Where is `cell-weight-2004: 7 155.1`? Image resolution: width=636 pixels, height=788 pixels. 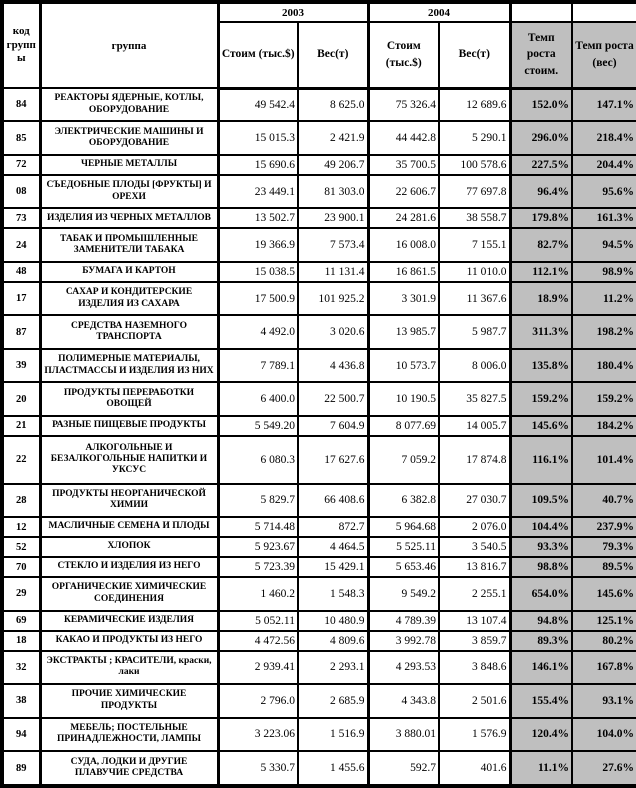 cell-weight-2004: 7 155.1 is located at coordinates (475, 245).